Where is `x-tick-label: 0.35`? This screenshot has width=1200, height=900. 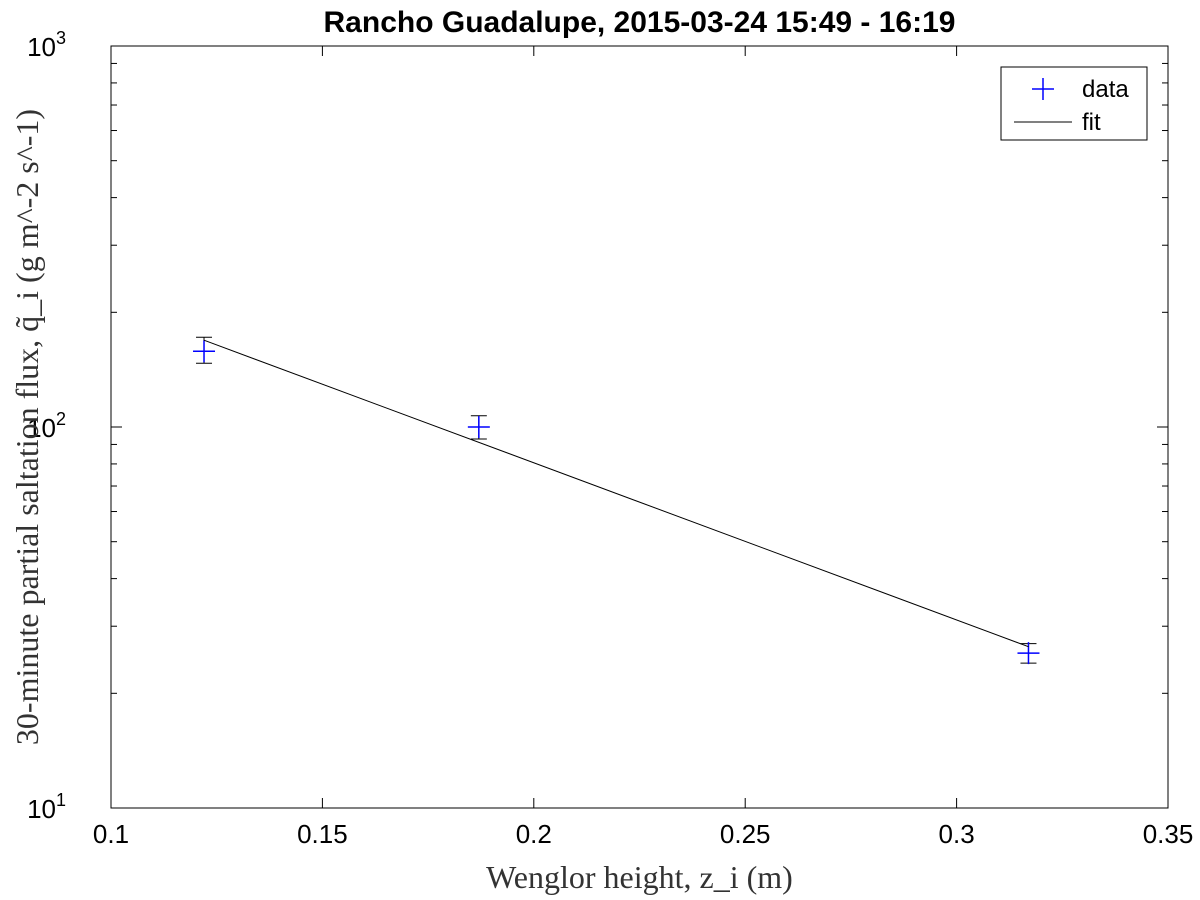 x-tick-label: 0.35 is located at coordinates (1168, 834).